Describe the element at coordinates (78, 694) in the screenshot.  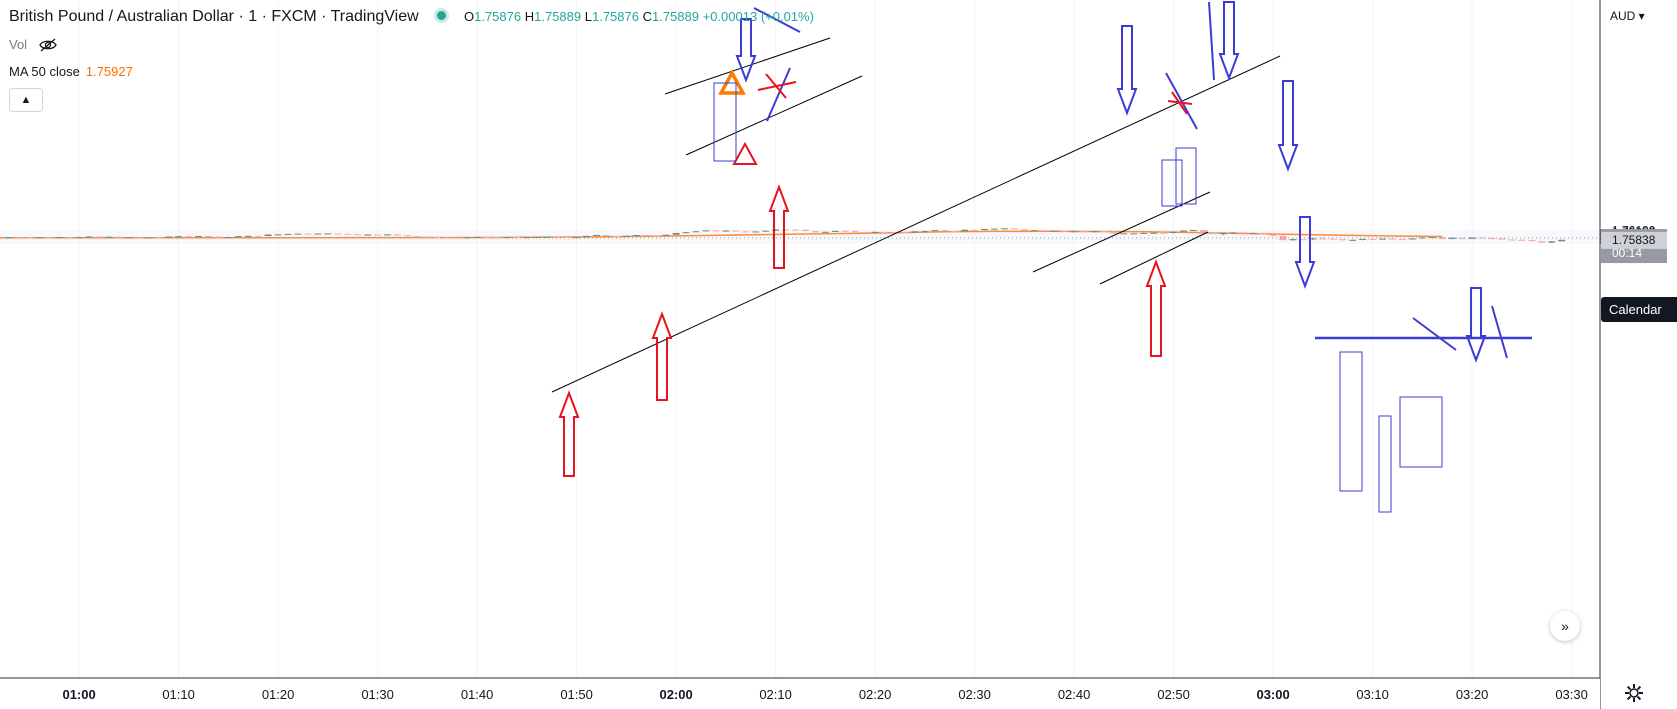
I see `time-tick-label: 01:00` at that location.